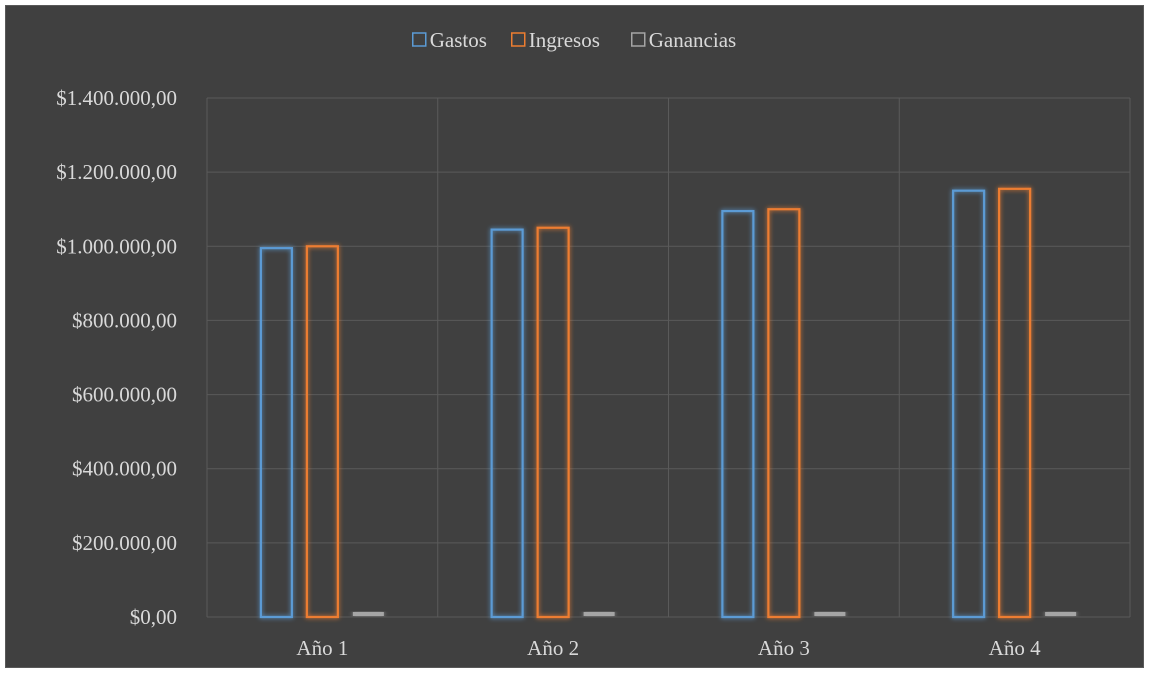  I want to click on legend-label-ganancias: Ganancias, so click(692, 40).